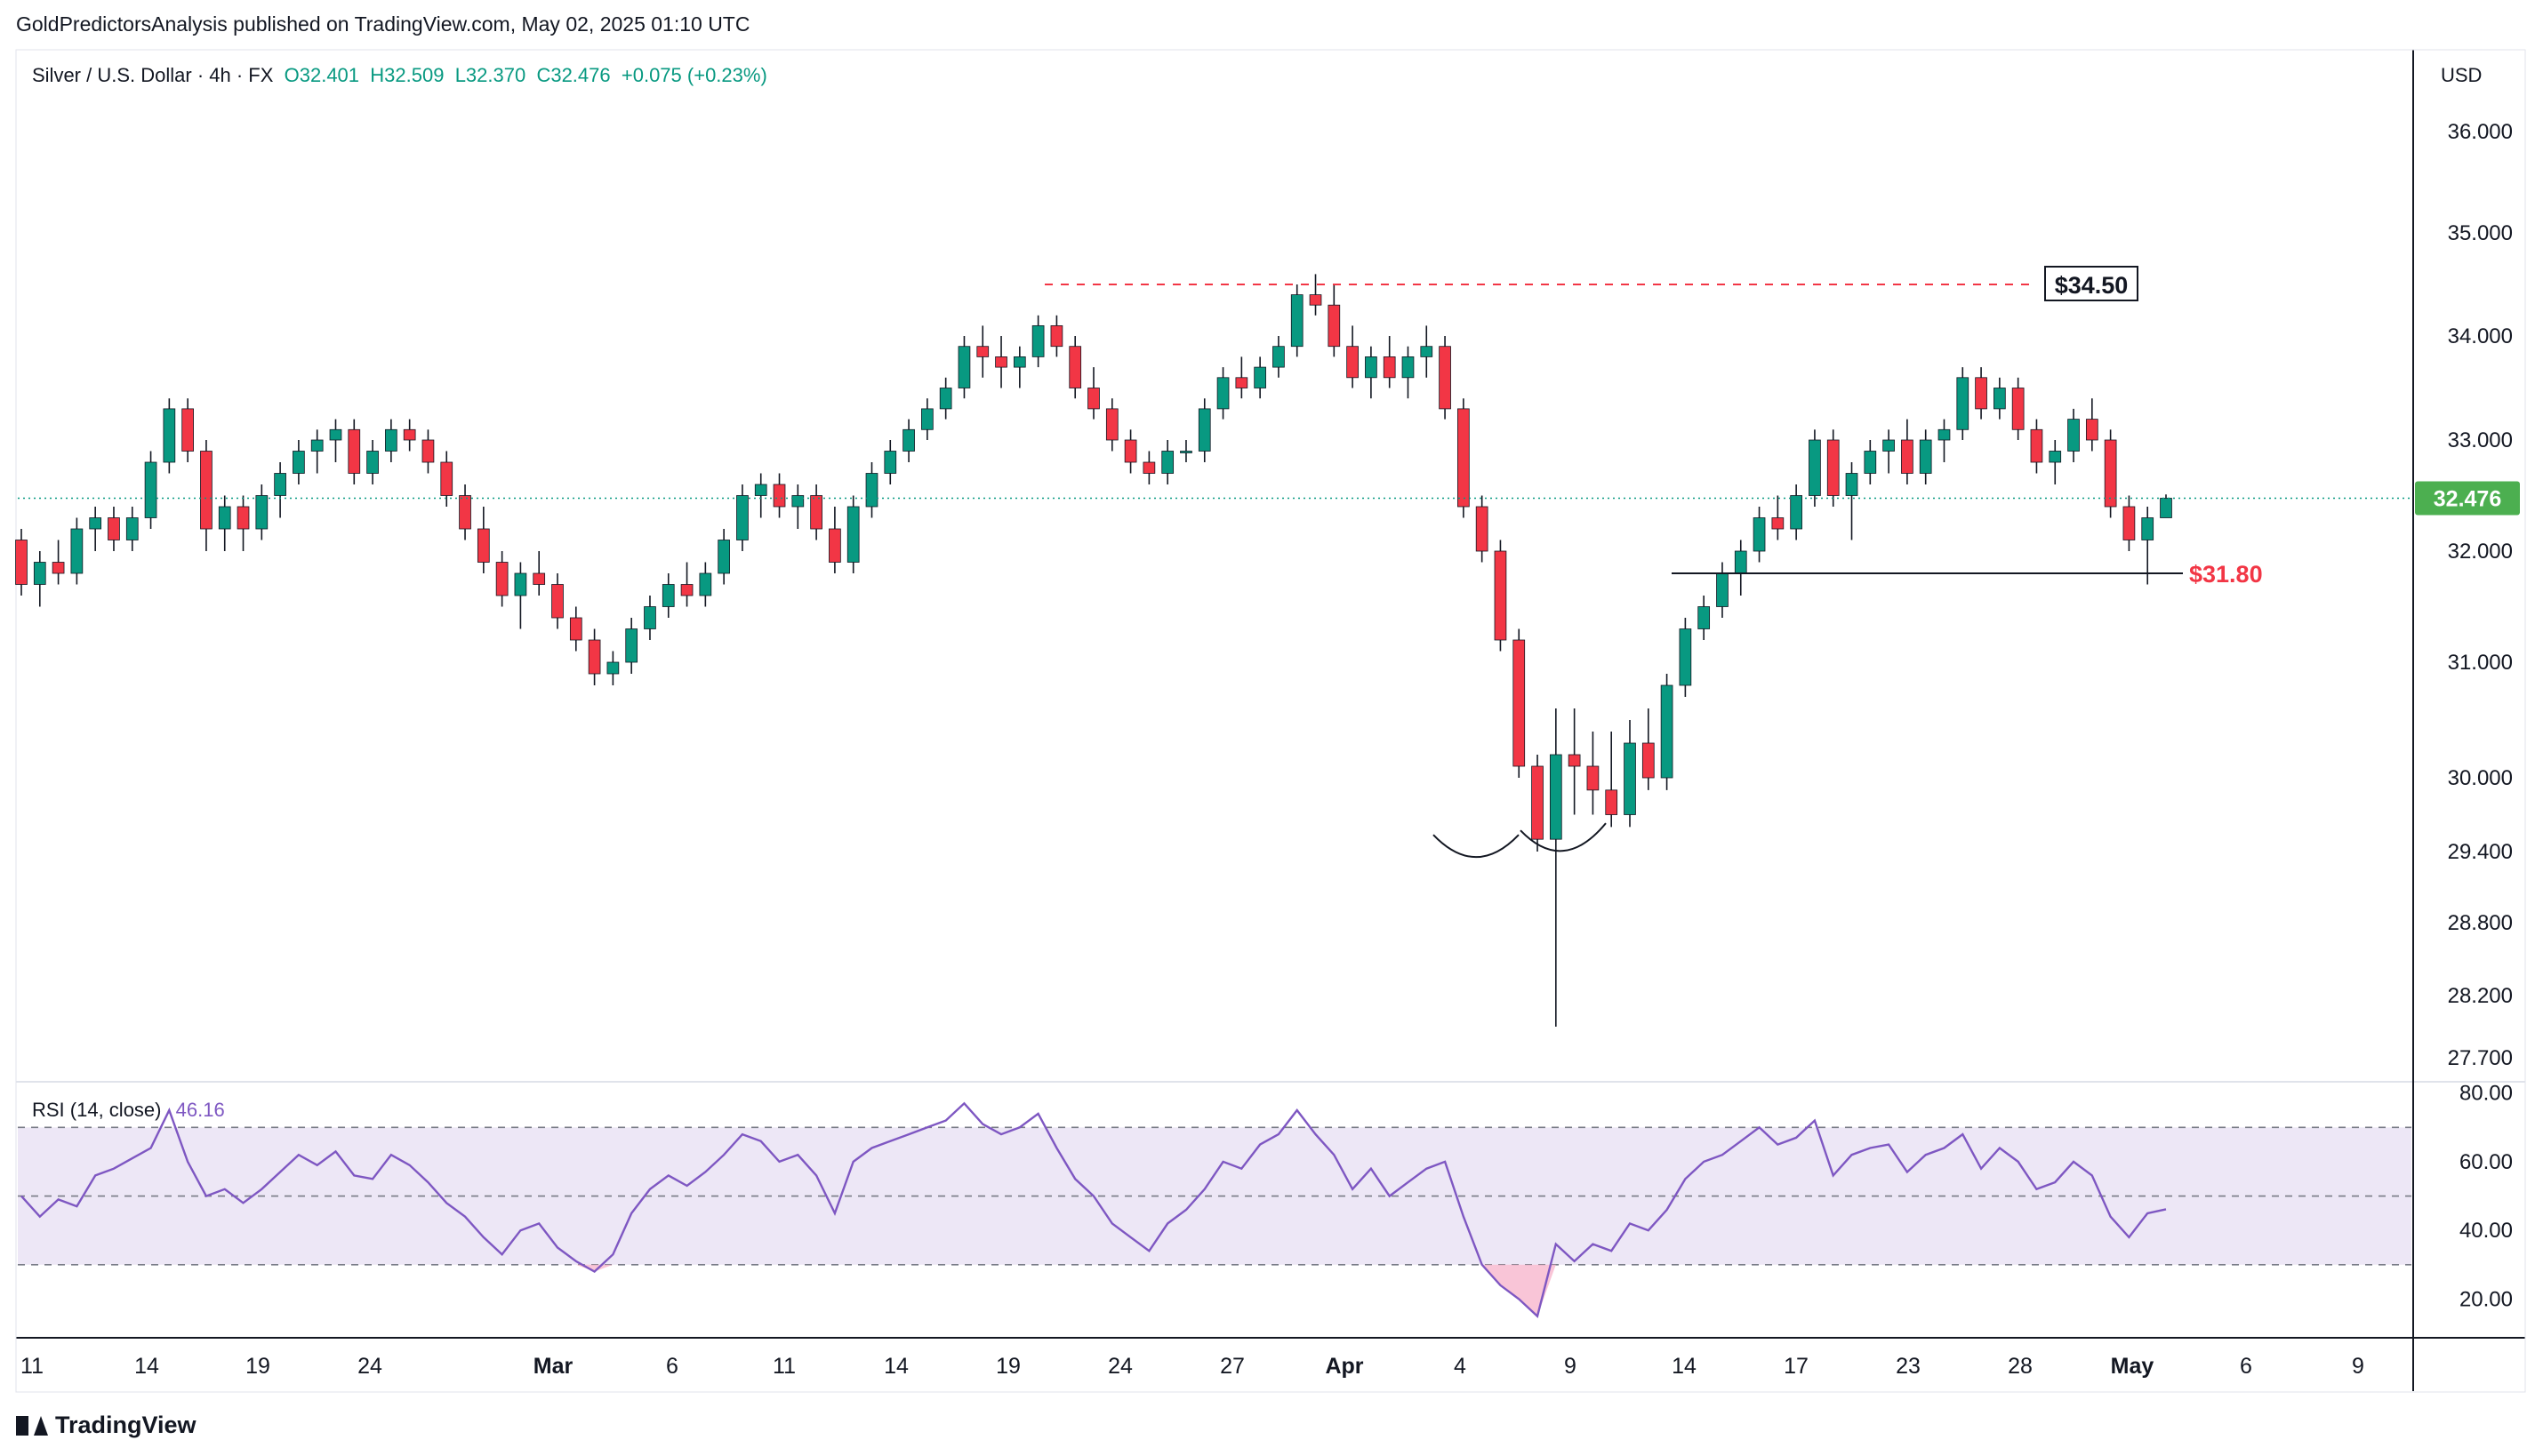 This screenshot has width=2543, height=1456. I want to click on tradingview-footer: TradingView, so click(106, 1425).